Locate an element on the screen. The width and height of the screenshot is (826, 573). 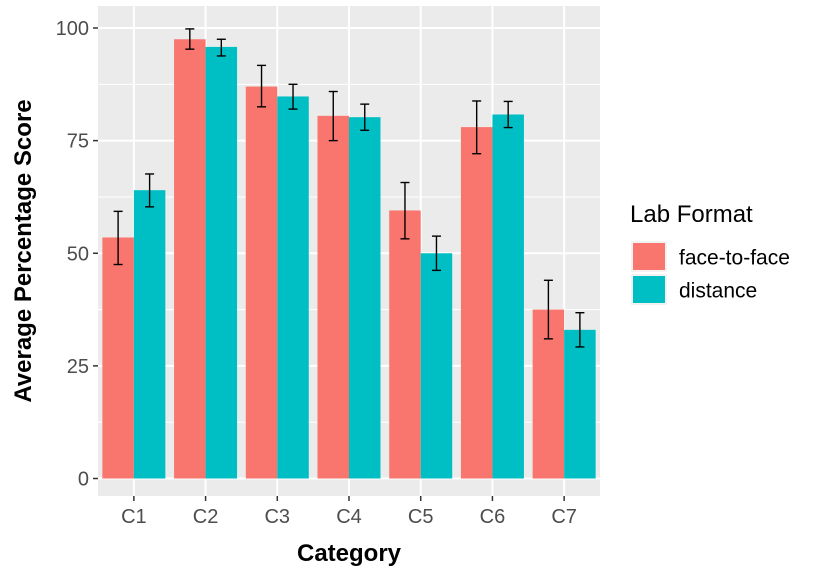
x-tick-label-C7: C7 is located at coordinates (564, 517).